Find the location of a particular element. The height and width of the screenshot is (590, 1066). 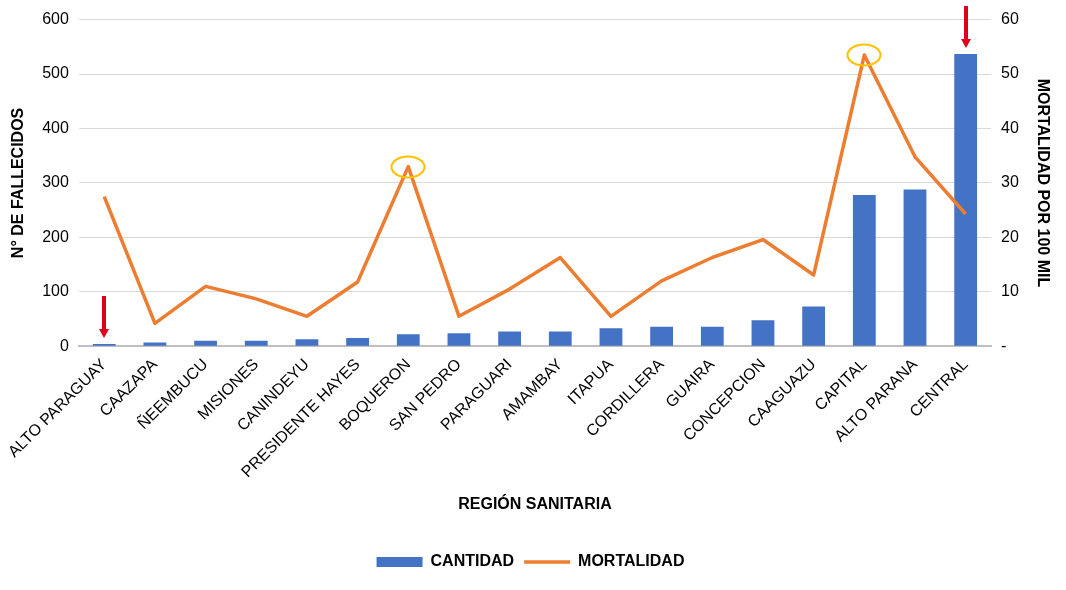

y-tick-label: 100 is located at coordinates (55, 291).